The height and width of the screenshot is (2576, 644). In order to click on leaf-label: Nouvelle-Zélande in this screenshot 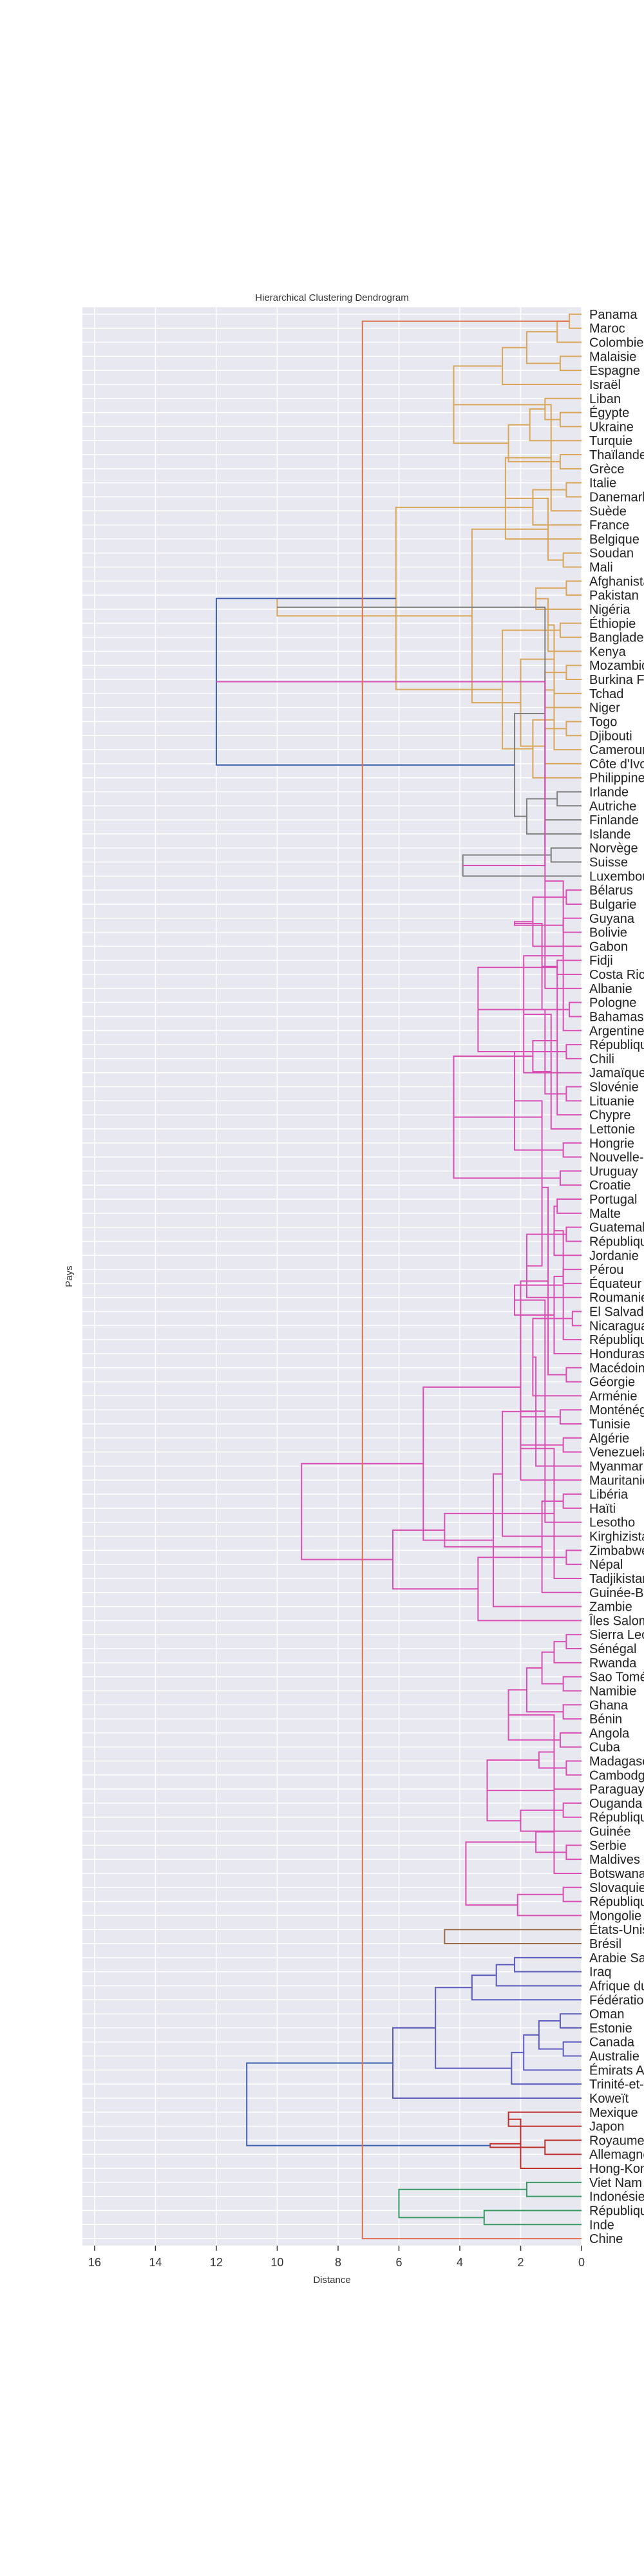, I will do `click(617, 1158)`.